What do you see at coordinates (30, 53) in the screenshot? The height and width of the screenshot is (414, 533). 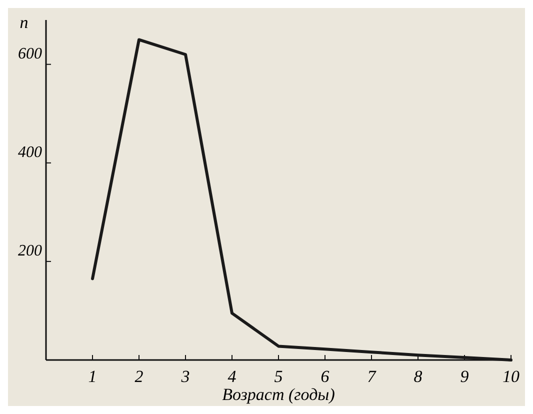 I see `y-tick-label: 600` at bounding box center [30, 53].